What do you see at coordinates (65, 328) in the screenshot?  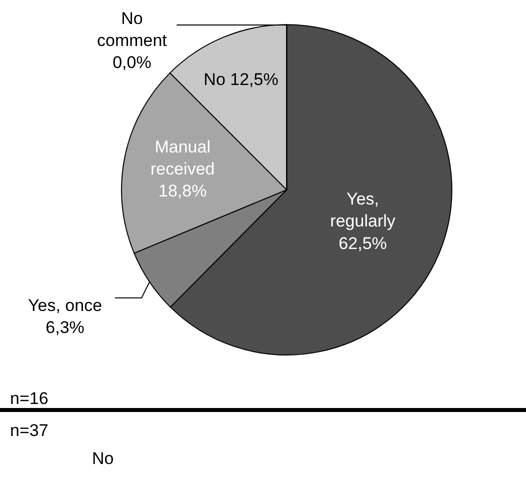 I see `data-label: 6,3%` at bounding box center [65, 328].